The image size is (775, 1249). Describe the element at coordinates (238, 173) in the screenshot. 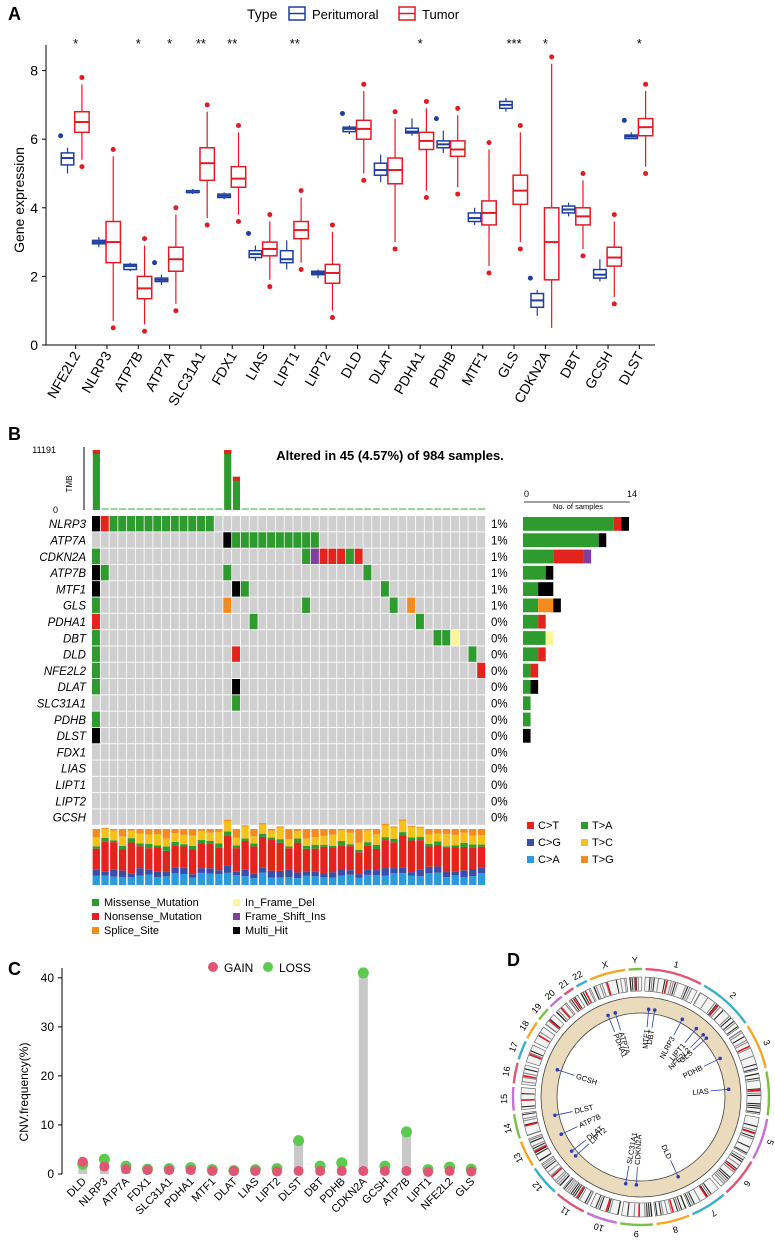

I see `box-tumor-fdx1` at that location.